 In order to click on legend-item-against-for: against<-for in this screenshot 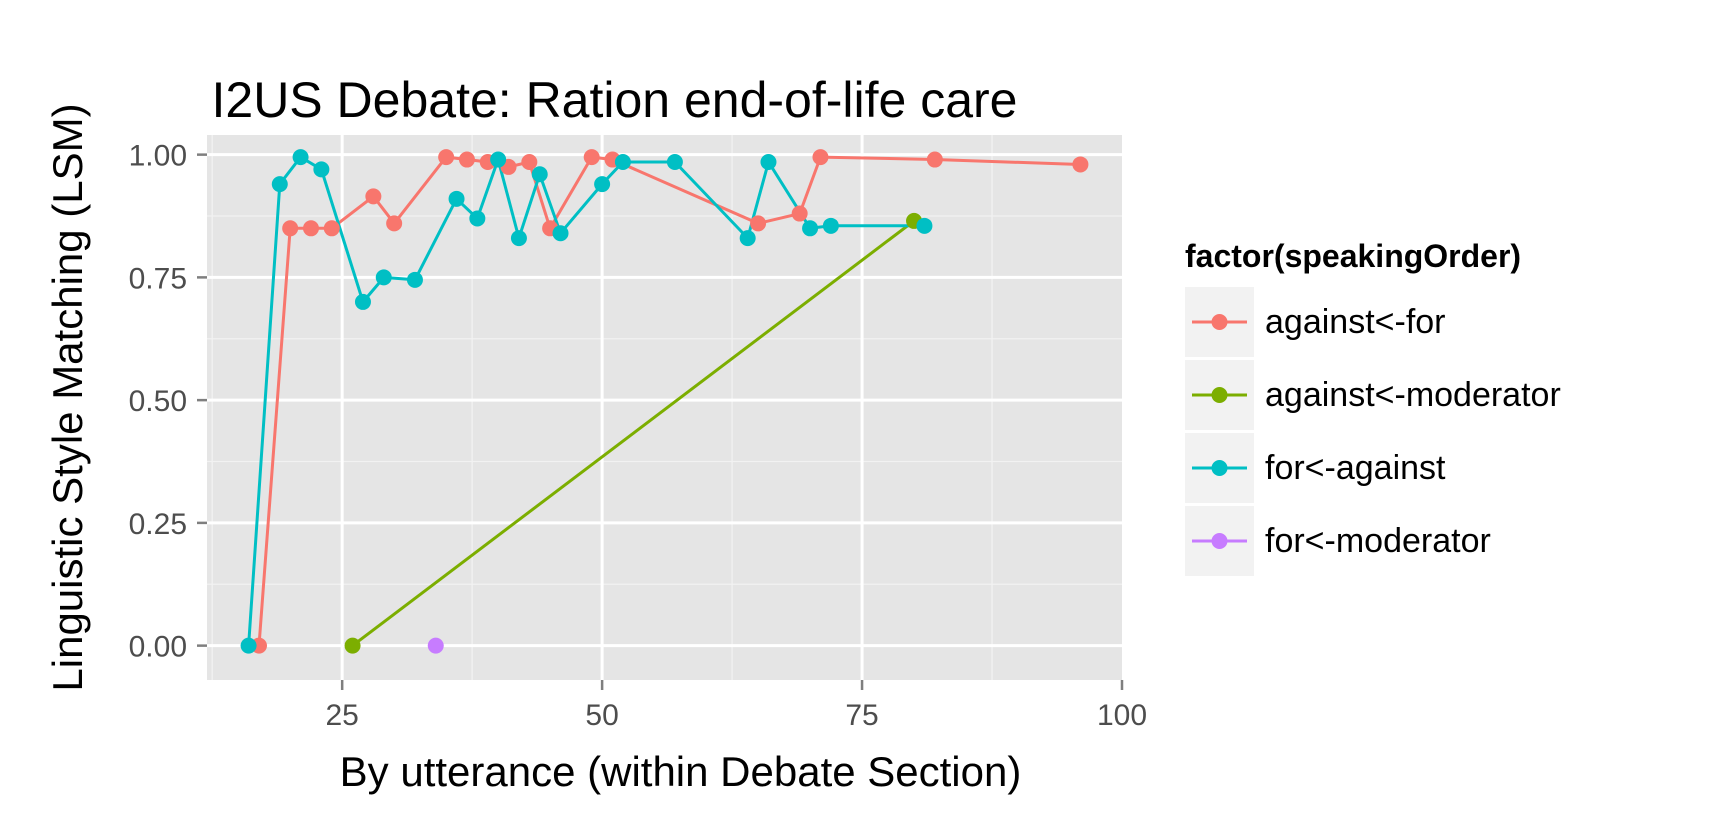, I will do `click(1315, 322)`.